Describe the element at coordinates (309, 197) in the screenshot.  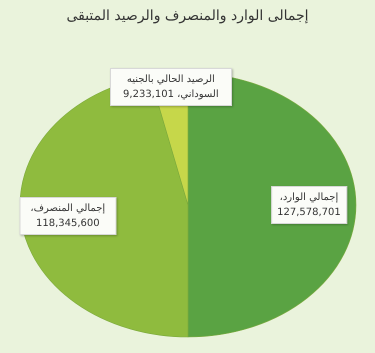
I see `slice-label: إجمالي الوارد،` at that location.